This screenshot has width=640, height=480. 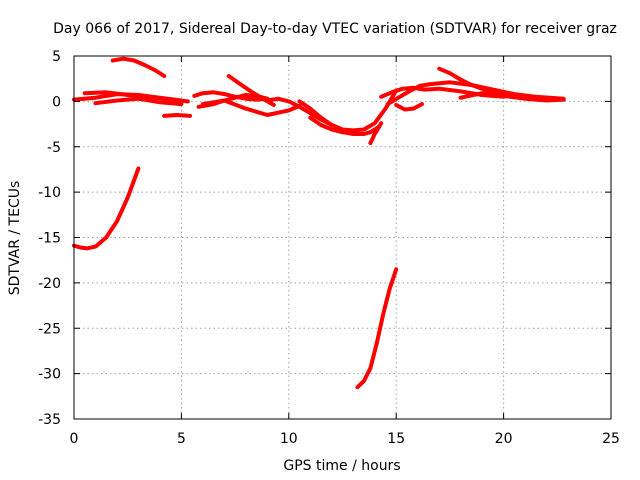 I want to click on x-tick-labels: 0 5 10 15 20 25, so click(x=345, y=439).